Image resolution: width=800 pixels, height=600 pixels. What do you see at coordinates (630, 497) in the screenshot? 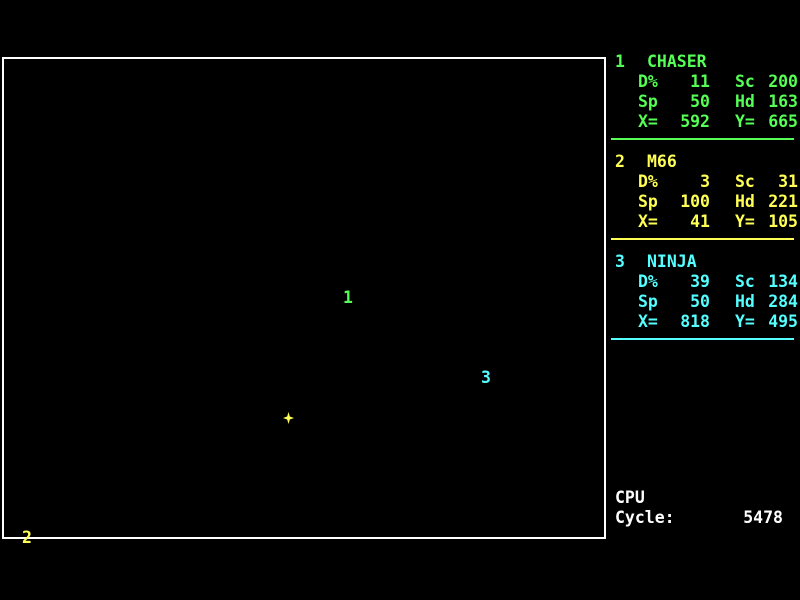
I see `cpu-label: CPU` at bounding box center [630, 497].